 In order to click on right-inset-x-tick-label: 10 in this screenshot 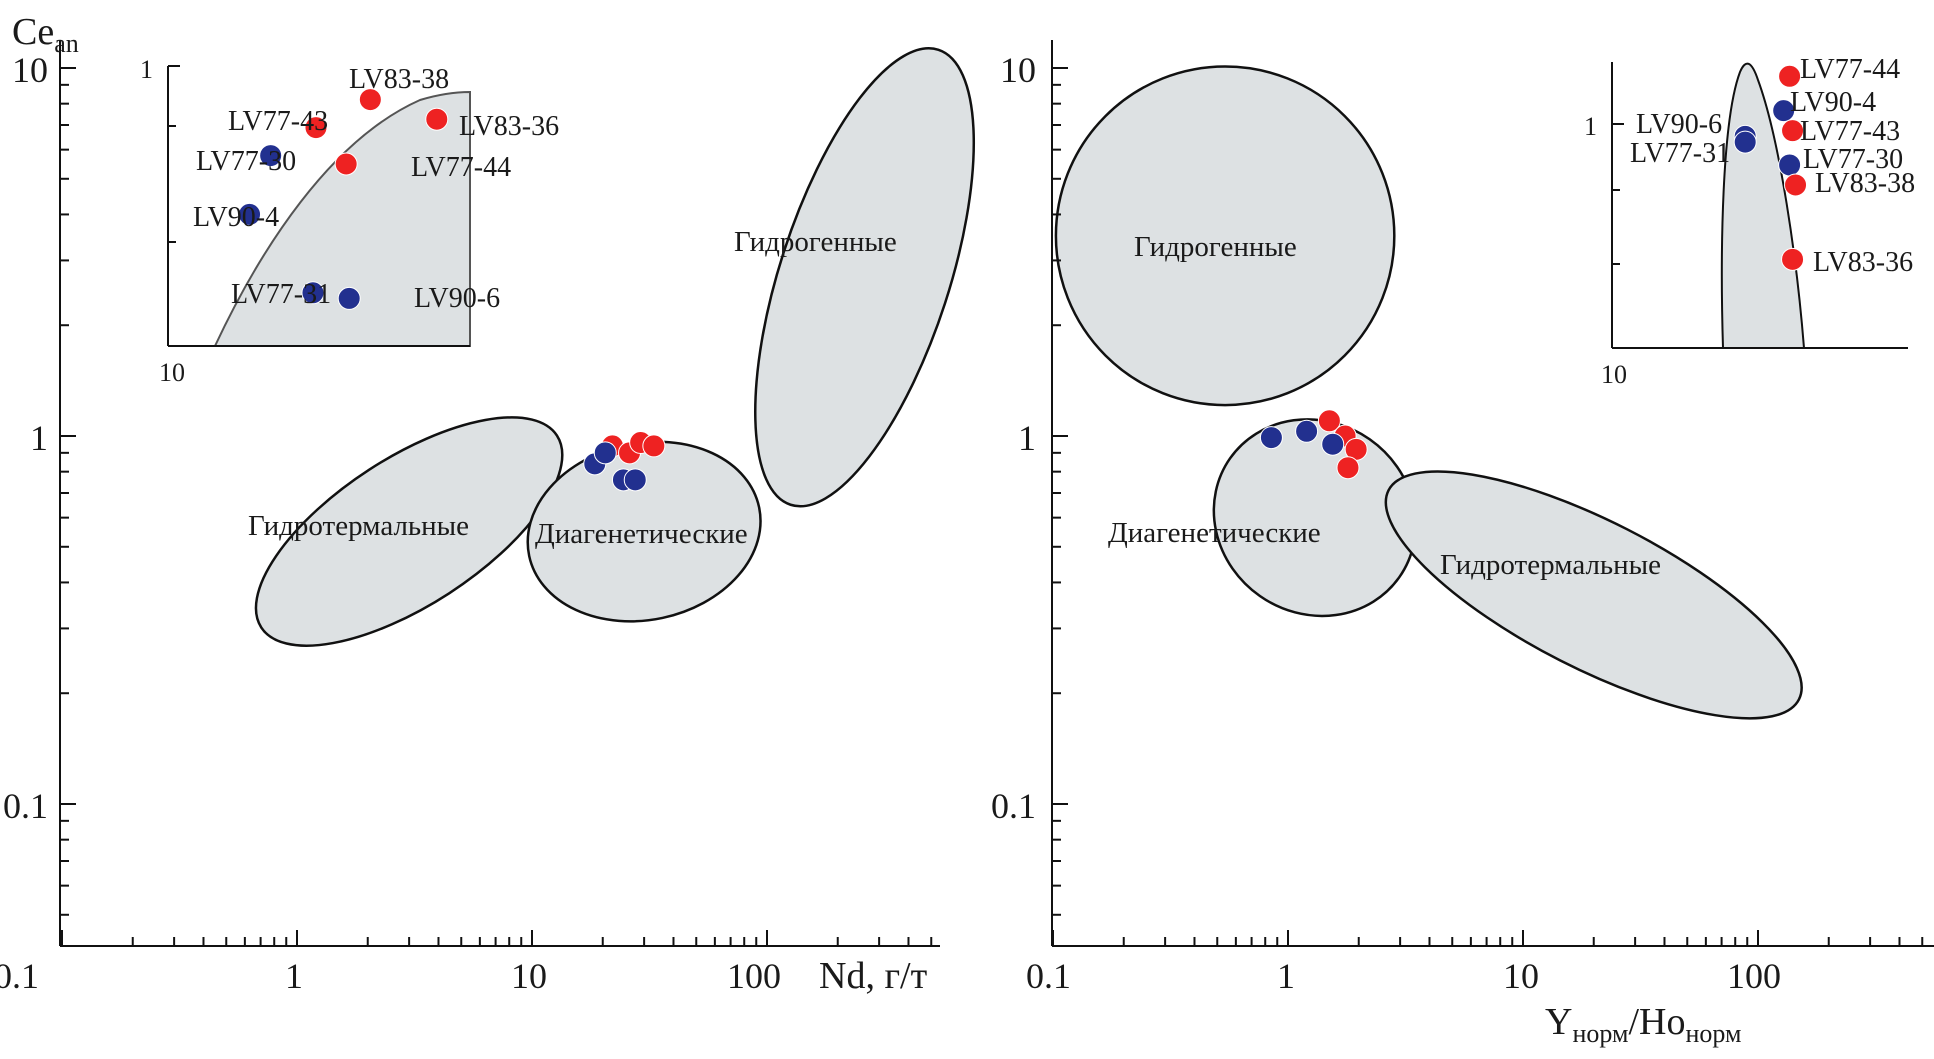, I will do `click(1614, 374)`.